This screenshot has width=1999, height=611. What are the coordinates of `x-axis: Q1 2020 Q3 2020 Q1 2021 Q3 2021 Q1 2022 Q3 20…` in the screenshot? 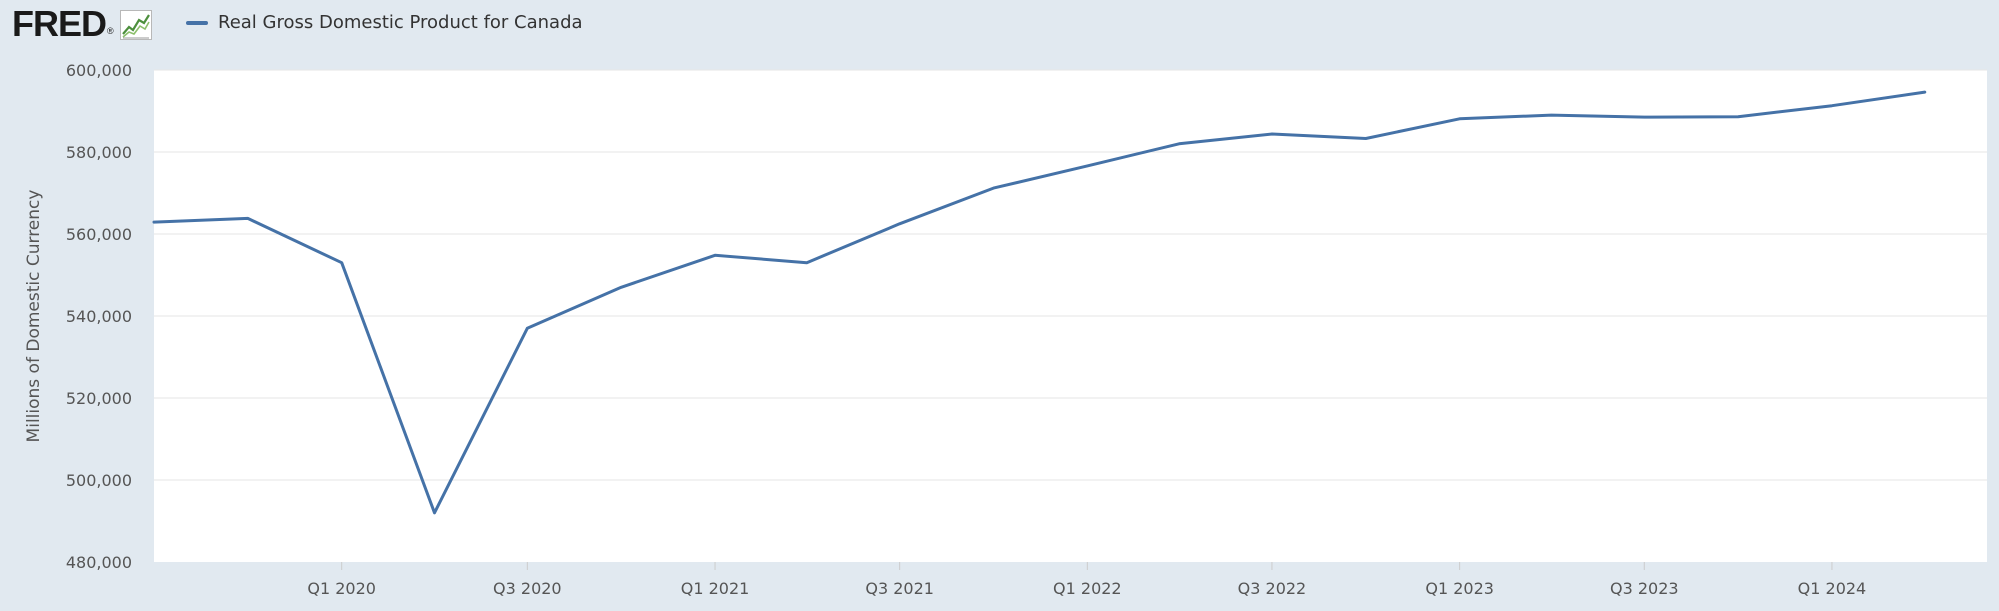 It's located at (1086, 580).